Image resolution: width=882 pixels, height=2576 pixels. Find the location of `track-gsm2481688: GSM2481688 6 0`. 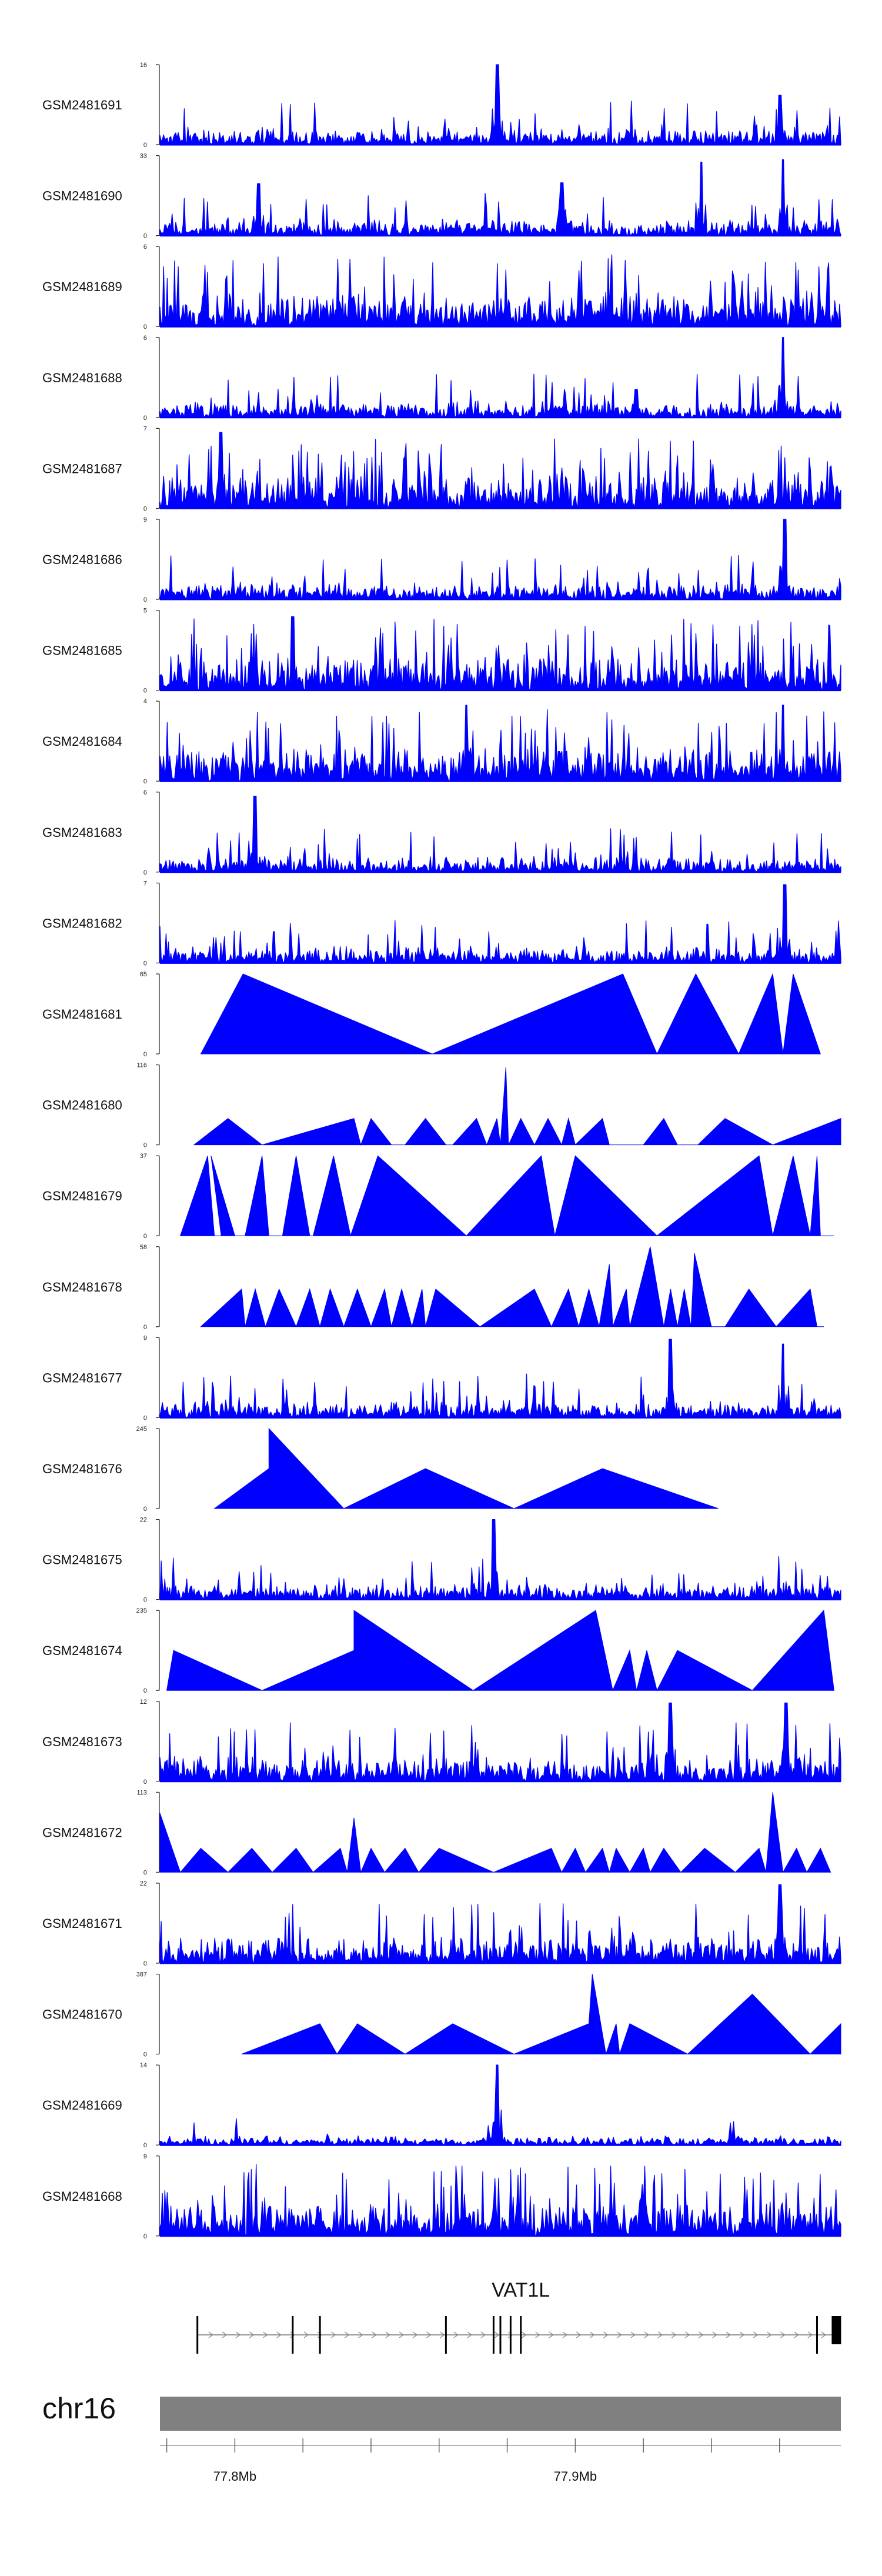

track-gsm2481688: GSM2481688 6 0 is located at coordinates (441, 378).